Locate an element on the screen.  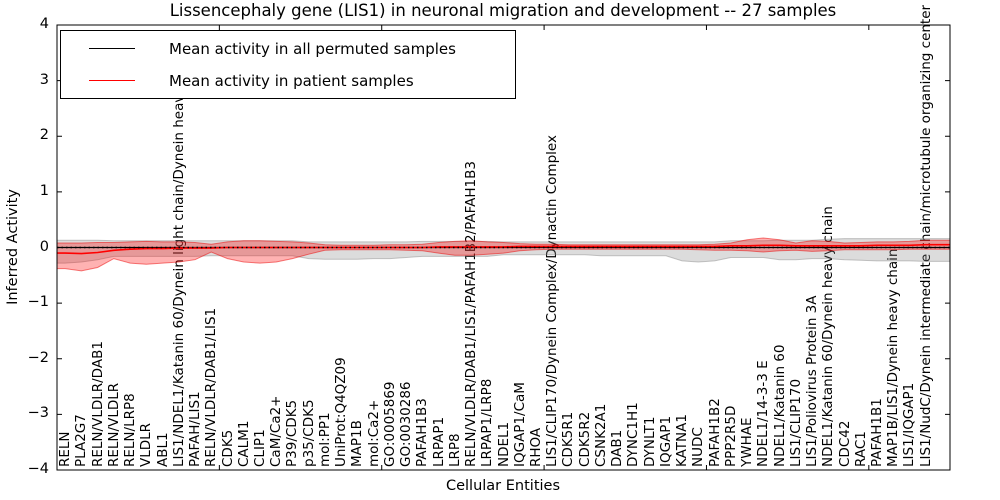
y-tick-label: −4 is located at coordinates (38, 469).